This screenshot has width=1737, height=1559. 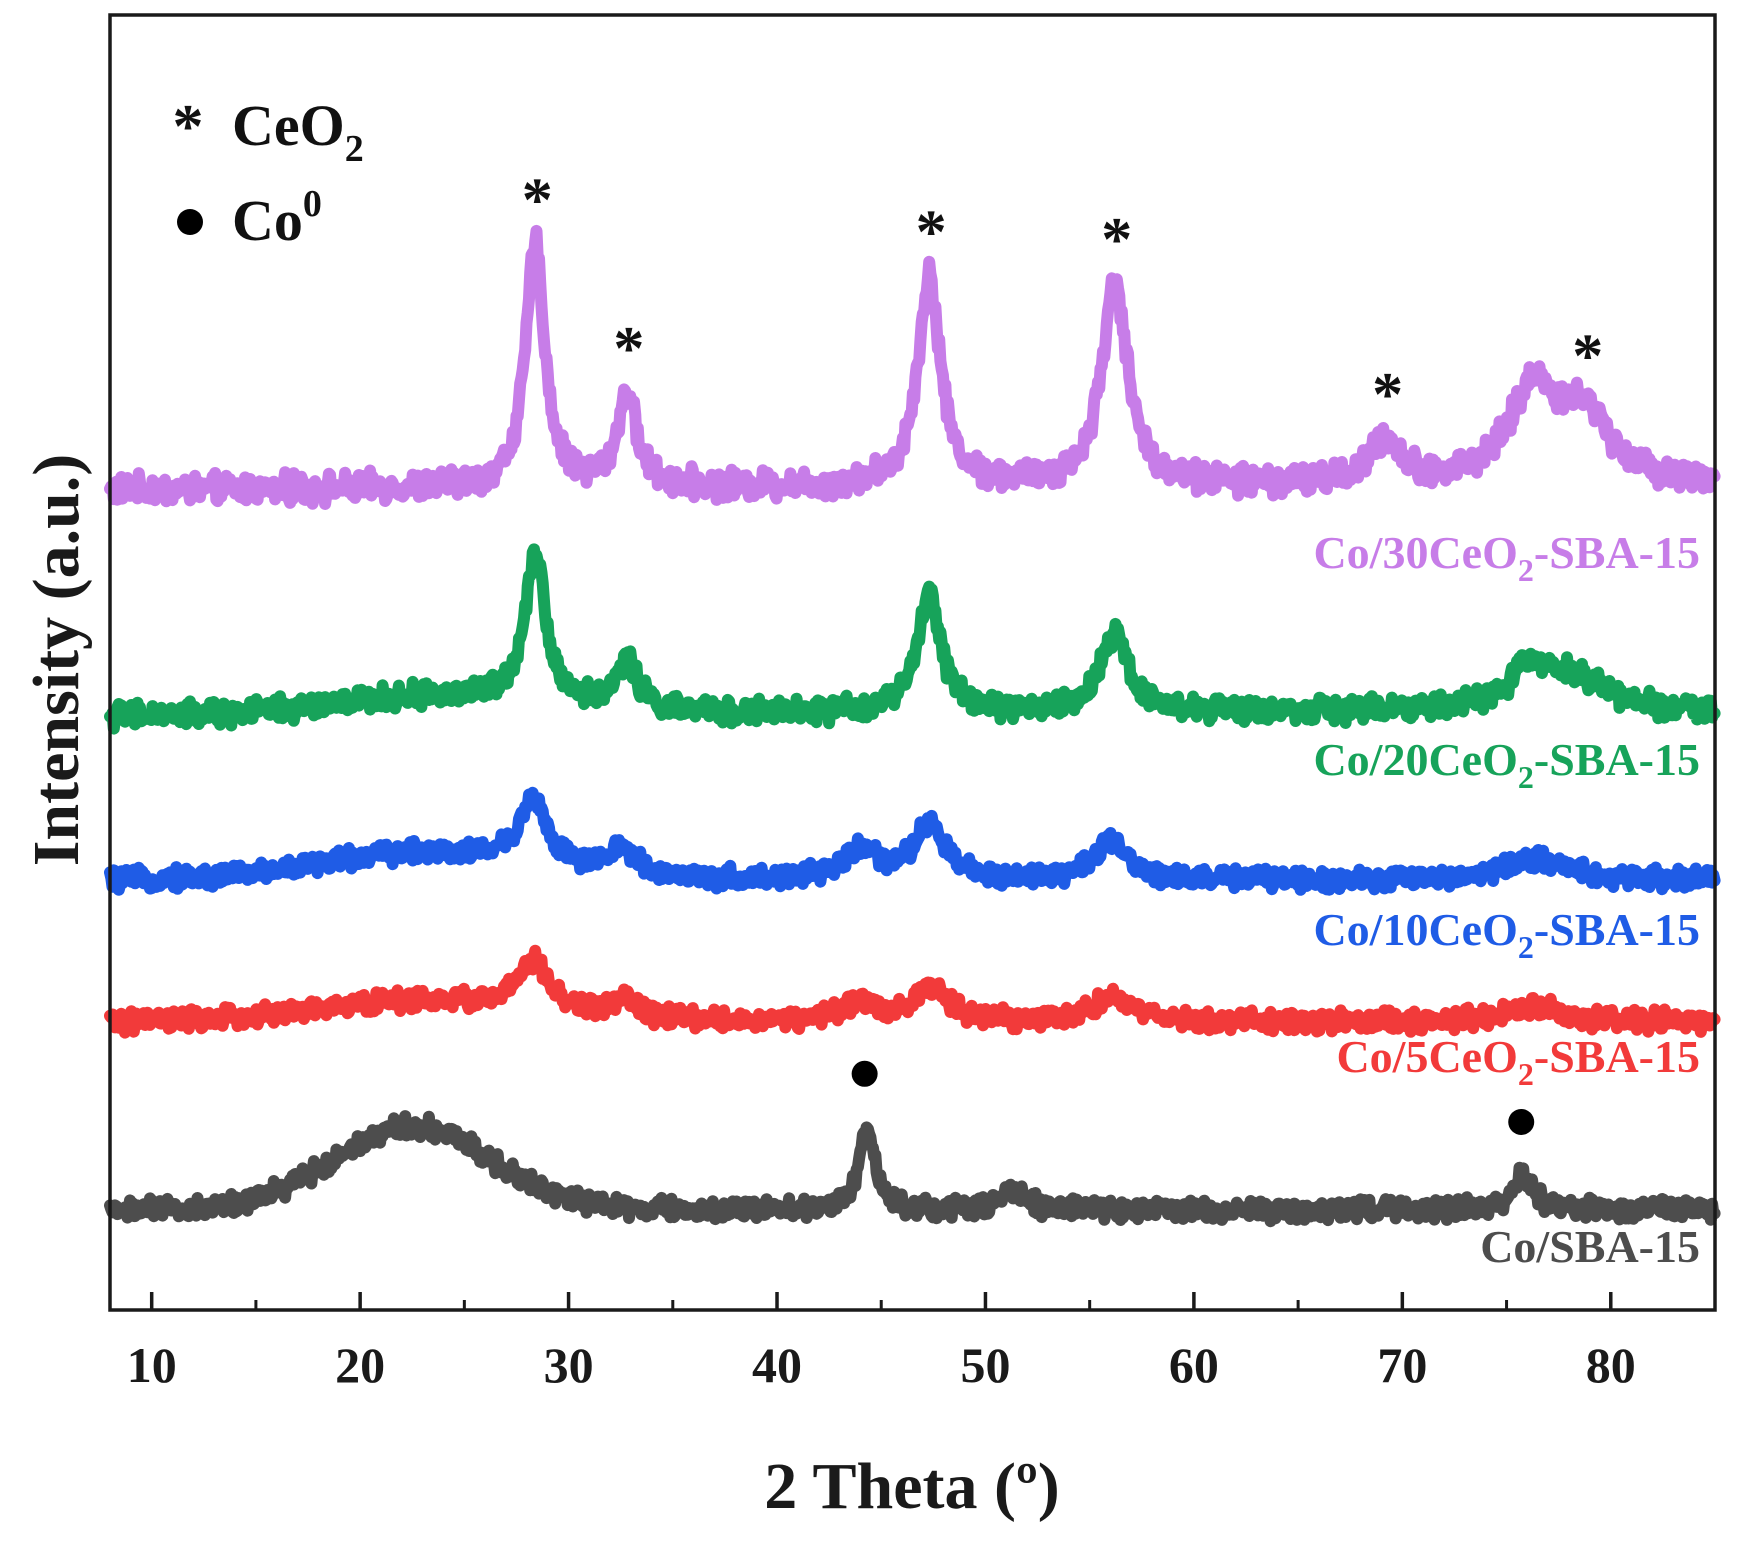 I want to click on ceo2-marker-0: *, so click(x=537, y=201).